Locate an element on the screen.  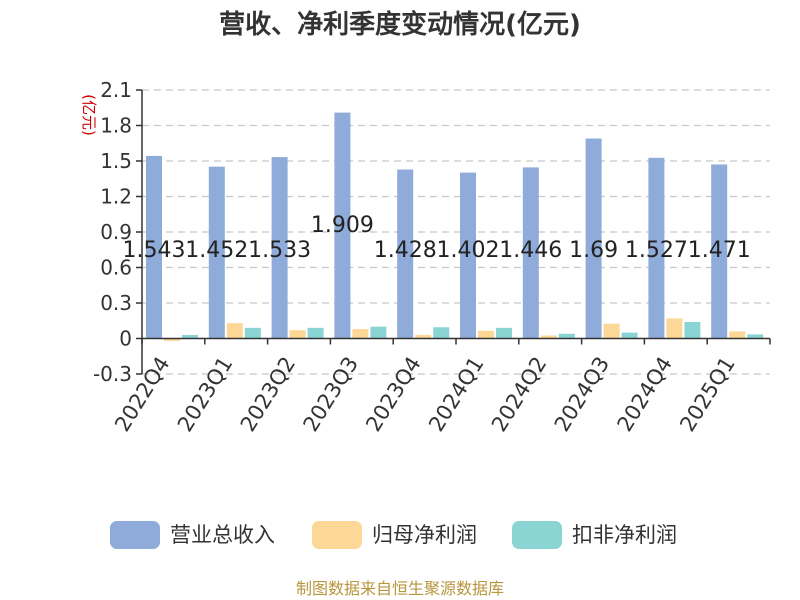
bar-data-label: 1.909 is located at coordinates (342, 225).